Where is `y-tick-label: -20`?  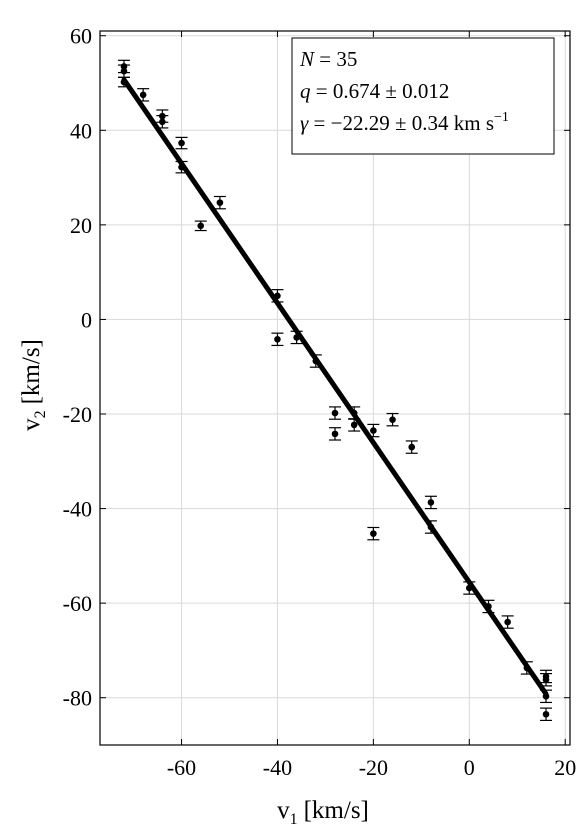
y-tick-label: -20 is located at coordinates (77, 414).